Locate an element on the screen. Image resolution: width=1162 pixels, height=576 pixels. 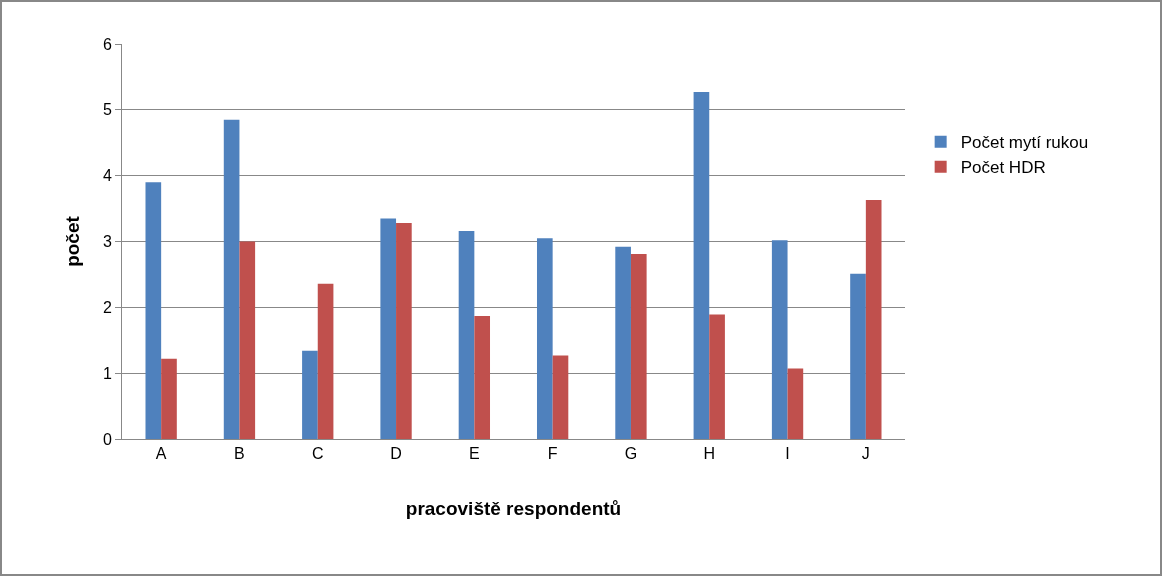
y-tick-label: 2 is located at coordinates (107, 307).